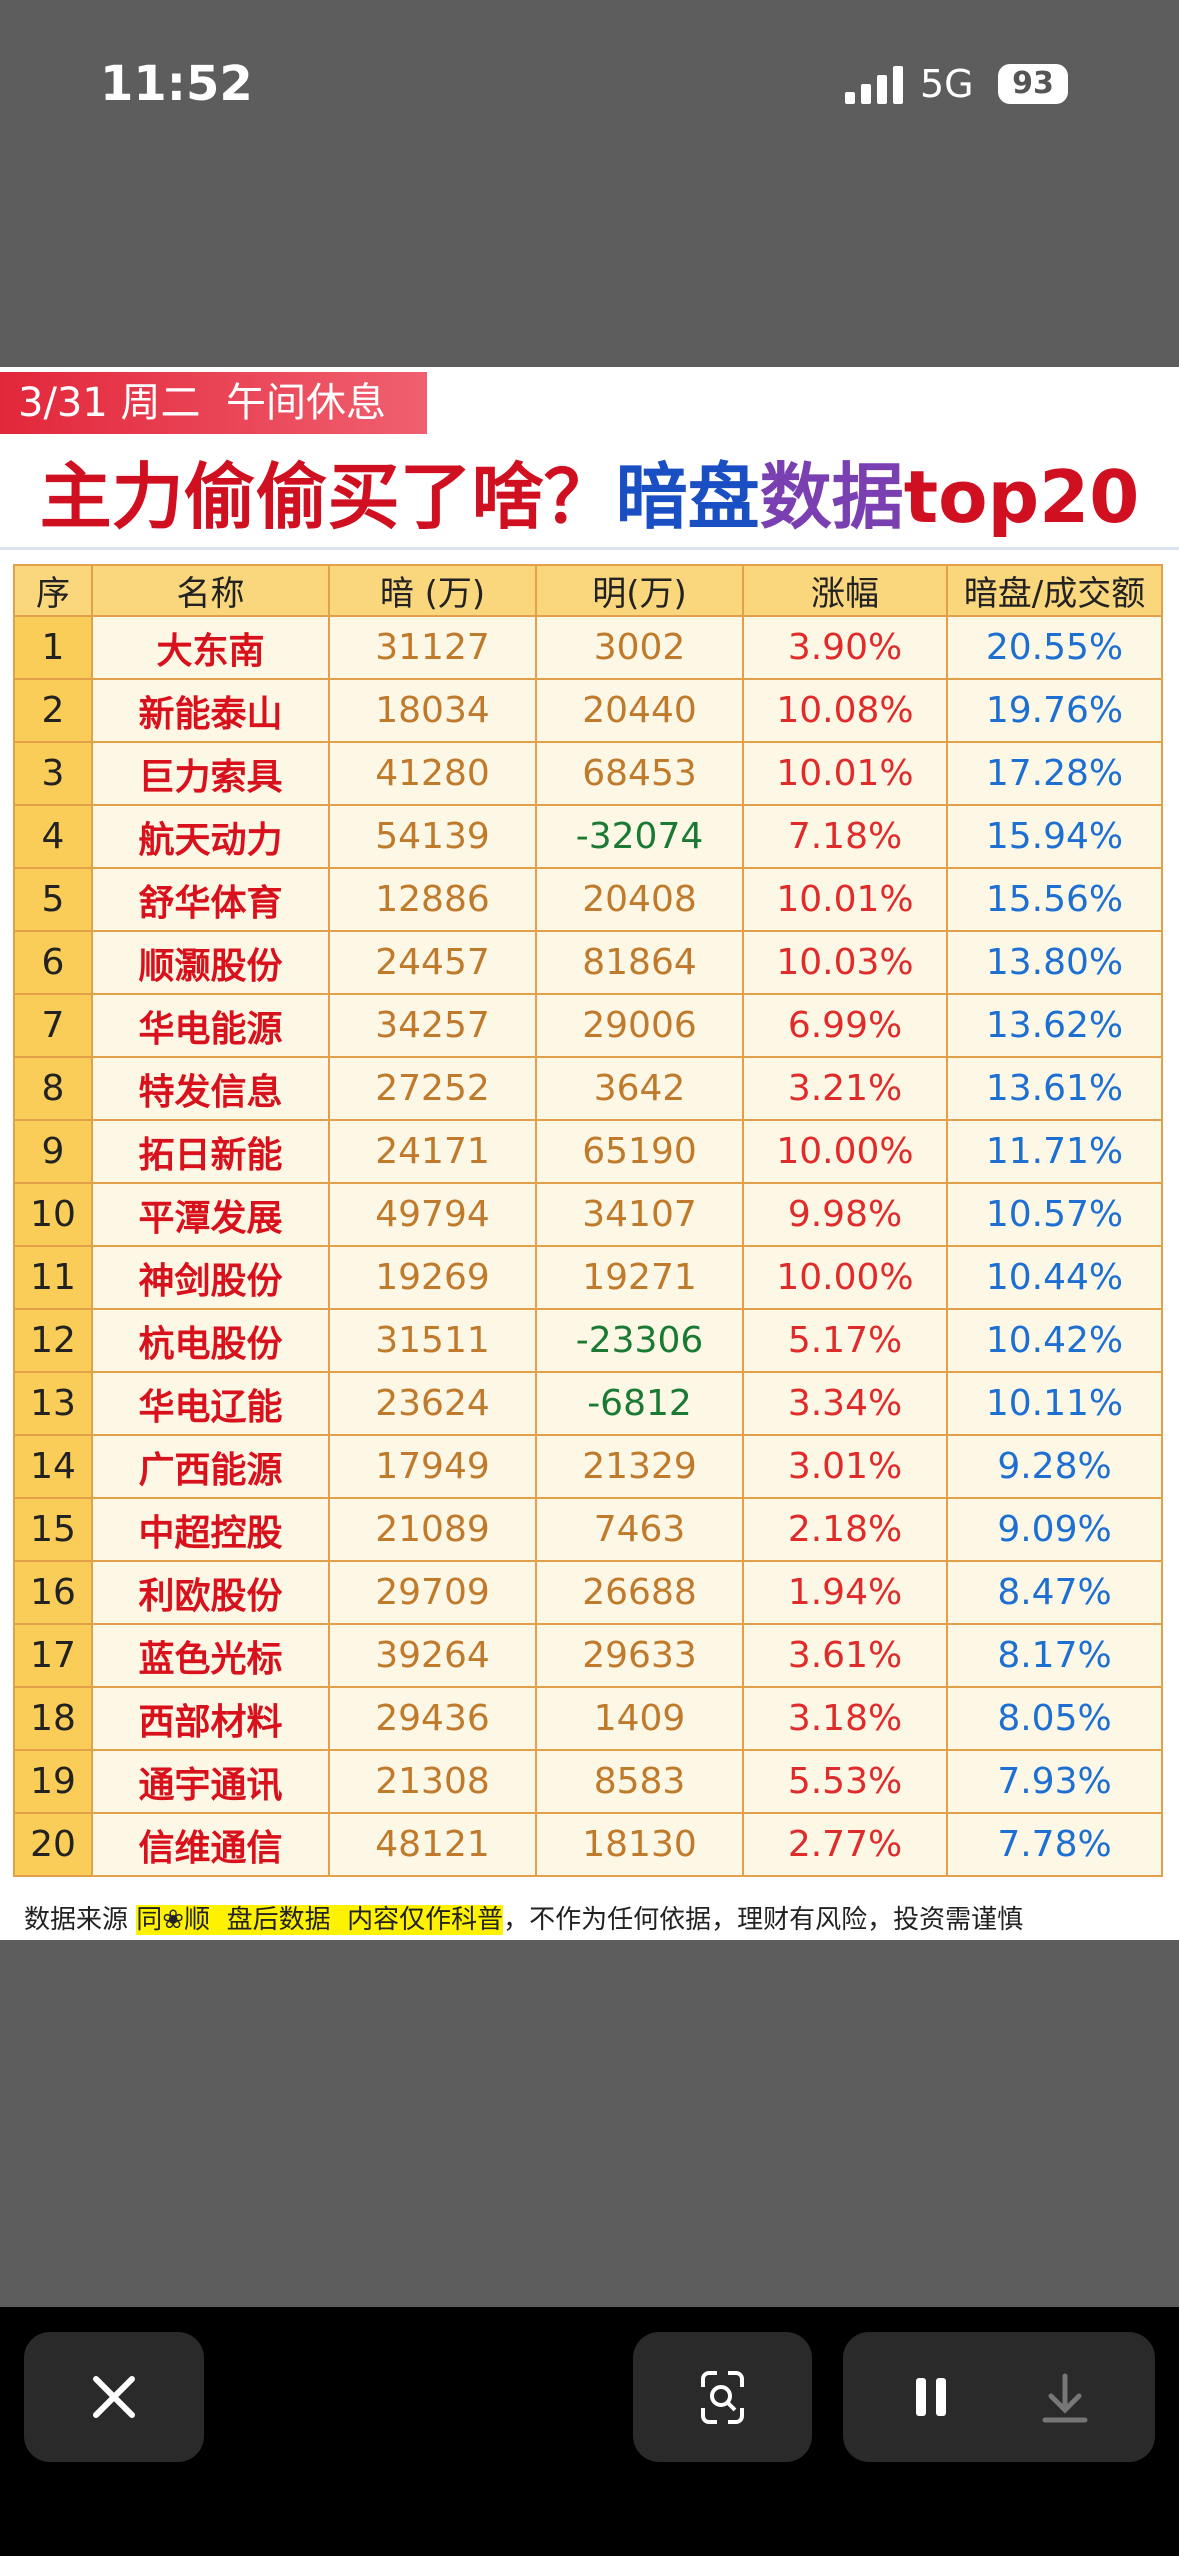 The height and width of the screenshot is (2556, 1179). What do you see at coordinates (1054, 1214) in the screenshot?
I see `table-cell: 10.57%` at bounding box center [1054, 1214].